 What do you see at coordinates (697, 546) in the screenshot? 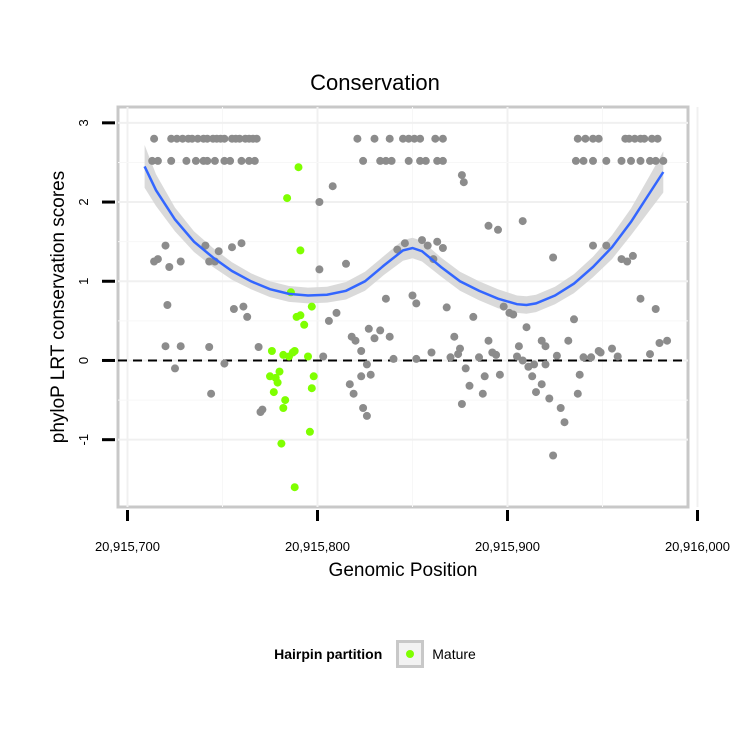
I see `x-tick-label: 20,916,000` at bounding box center [697, 546].